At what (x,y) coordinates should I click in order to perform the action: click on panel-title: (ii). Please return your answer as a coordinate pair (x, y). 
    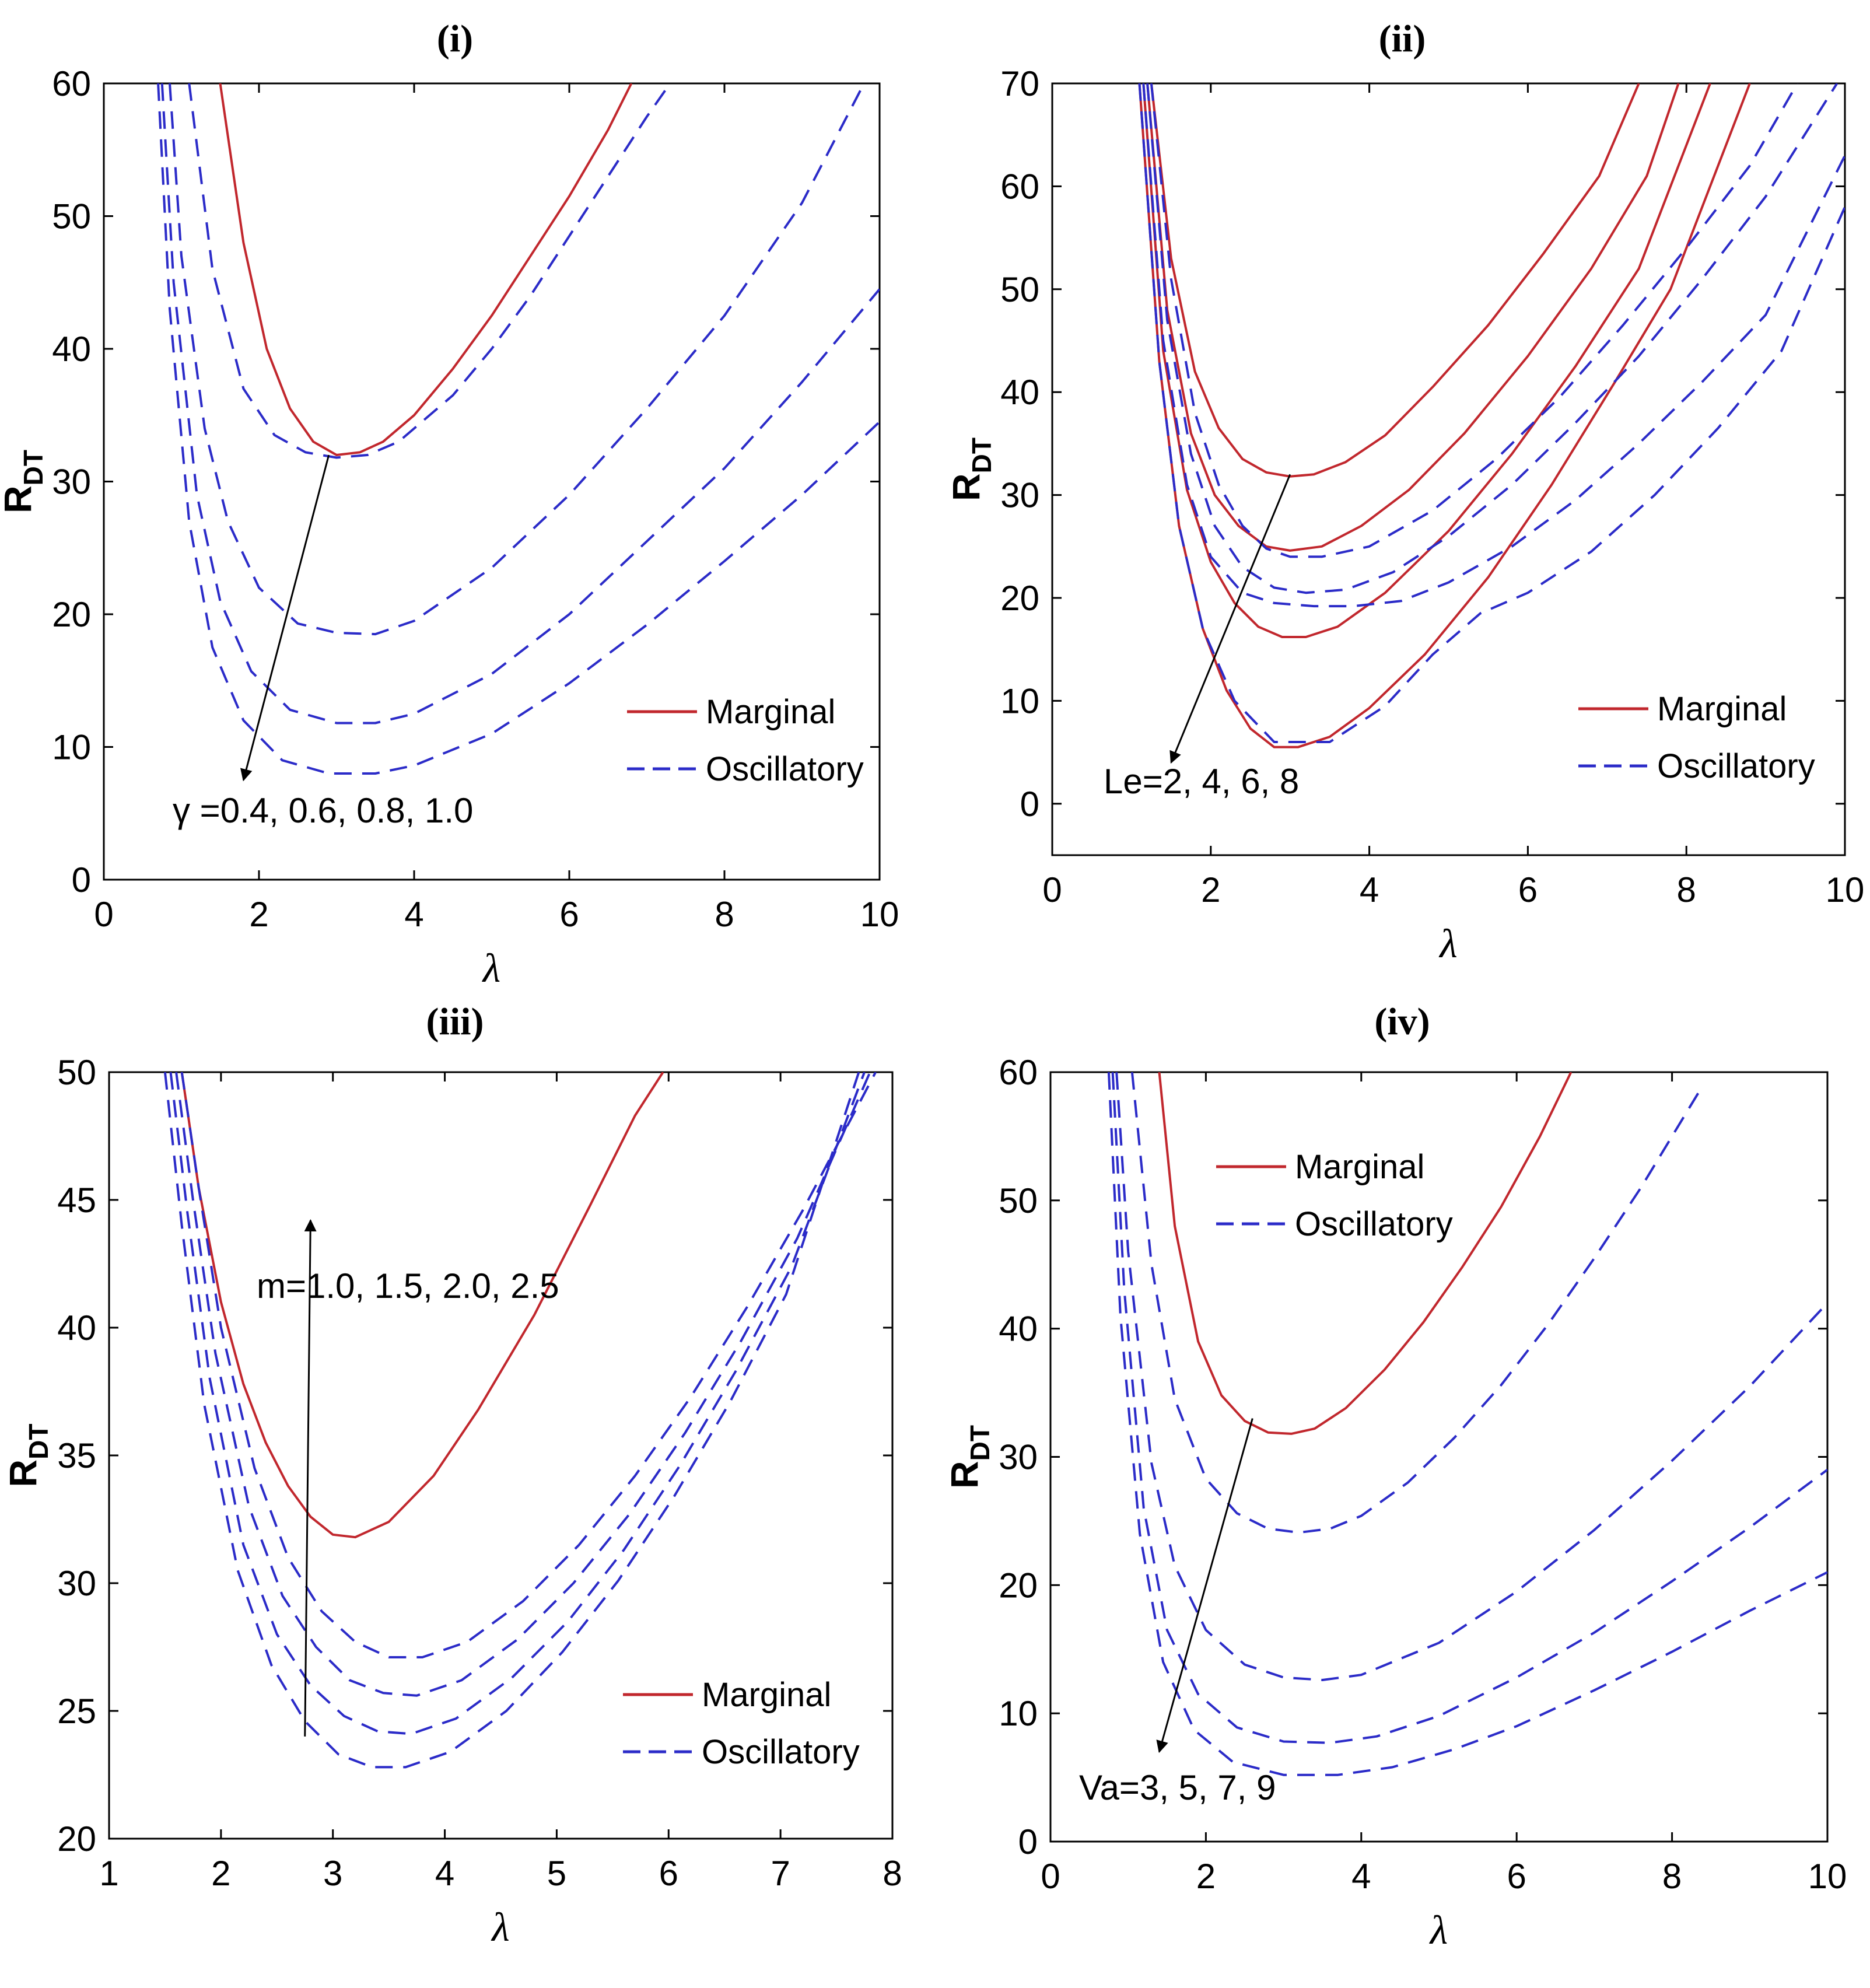
    Looking at the image, I should click on (1402, 39).